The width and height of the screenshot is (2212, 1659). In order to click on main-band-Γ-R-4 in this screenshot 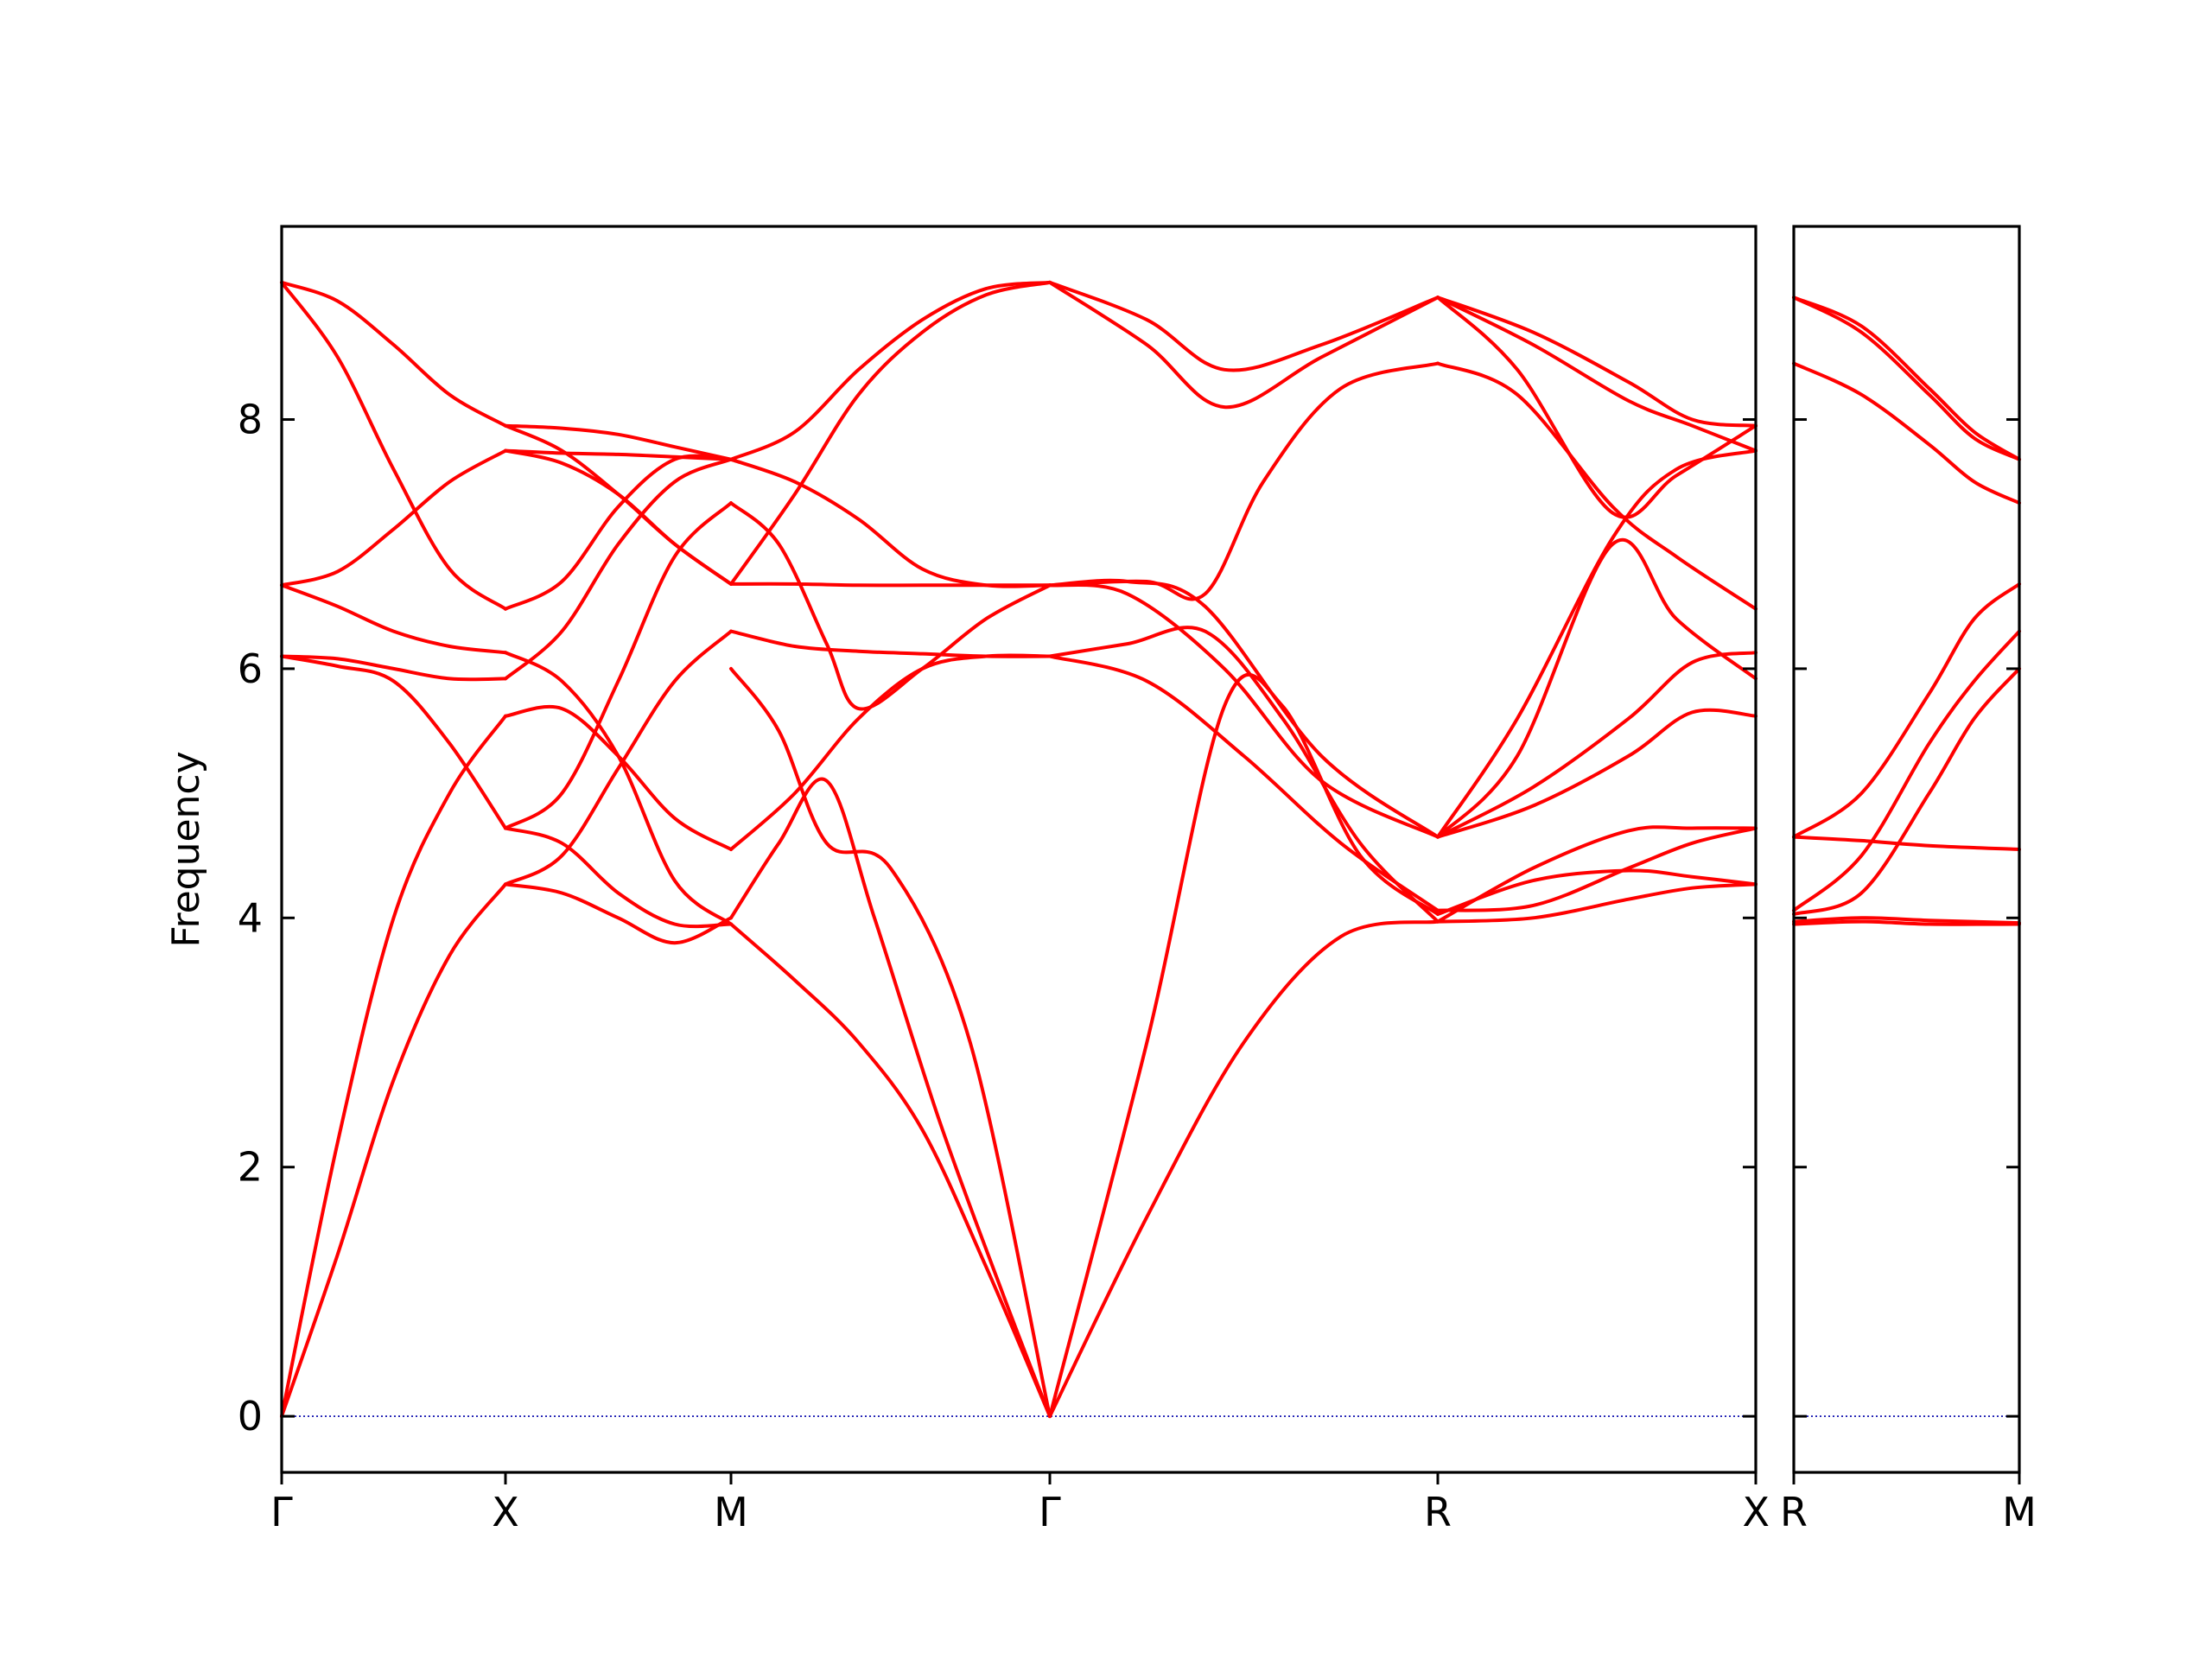, I will do `click(1244, 710)`.